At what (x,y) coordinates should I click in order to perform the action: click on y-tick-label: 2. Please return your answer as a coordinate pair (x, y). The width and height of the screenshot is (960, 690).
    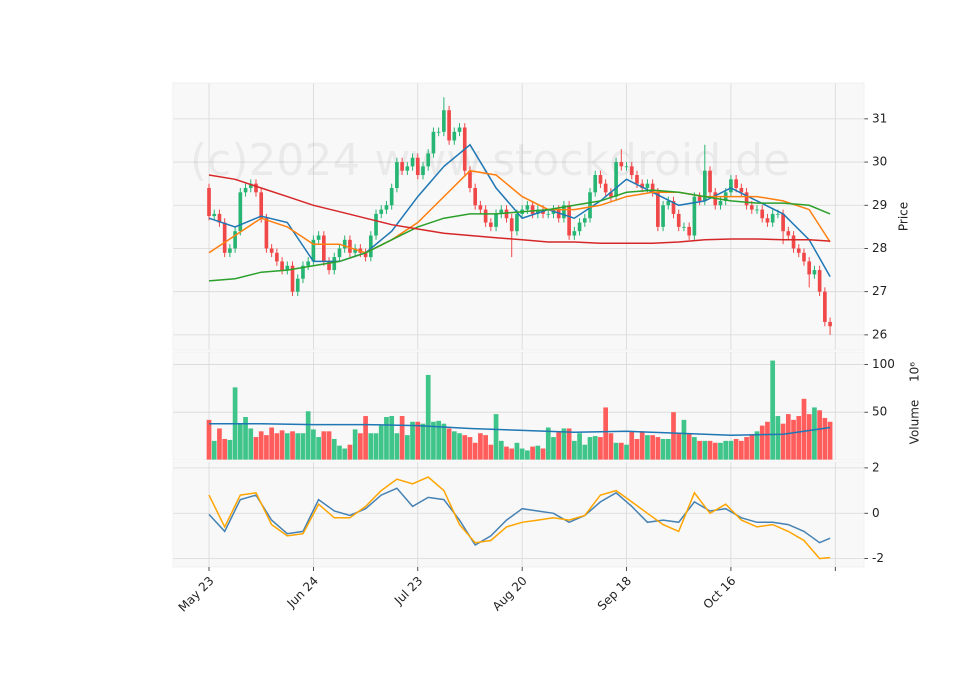
    Looking at the image, I should click on (876, 467).